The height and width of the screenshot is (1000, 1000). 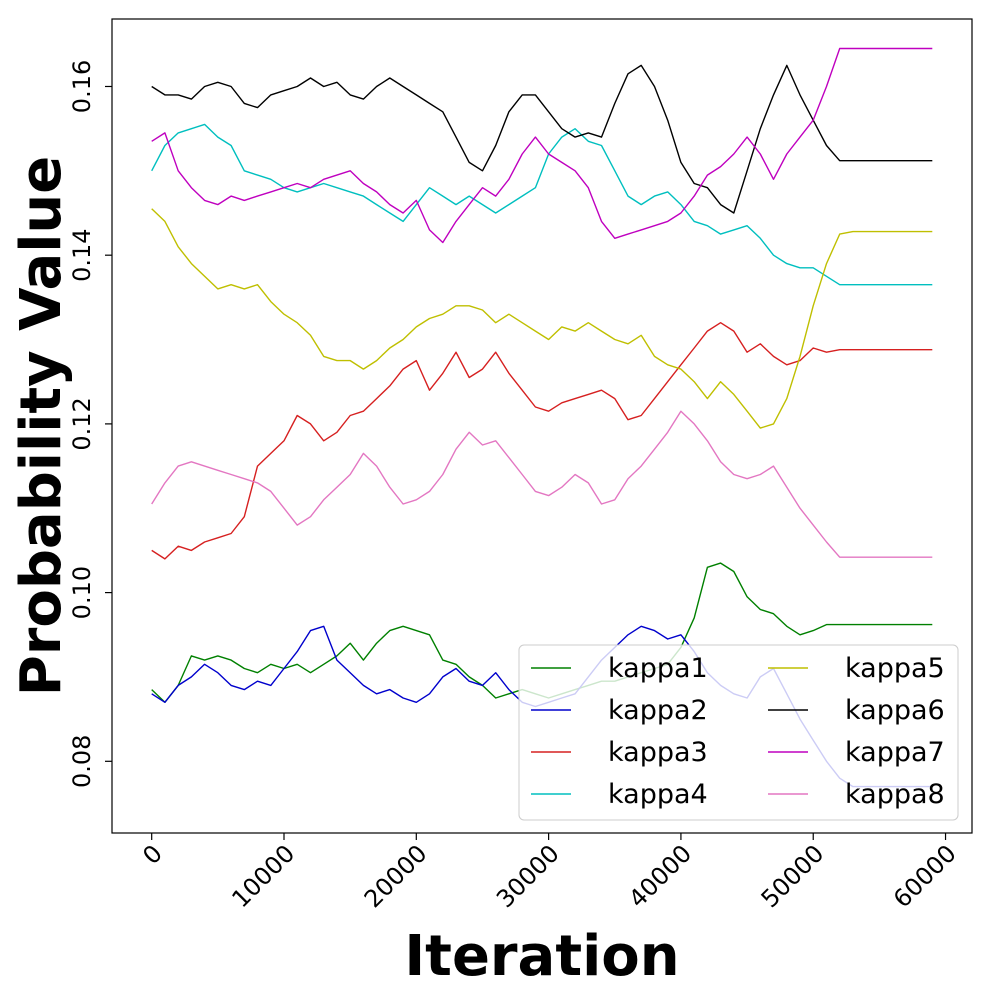 What do you see at coordinates (925, 876) in the screenshot?
I see `x-tick-label: 60000` at bounding box center [925, 876].